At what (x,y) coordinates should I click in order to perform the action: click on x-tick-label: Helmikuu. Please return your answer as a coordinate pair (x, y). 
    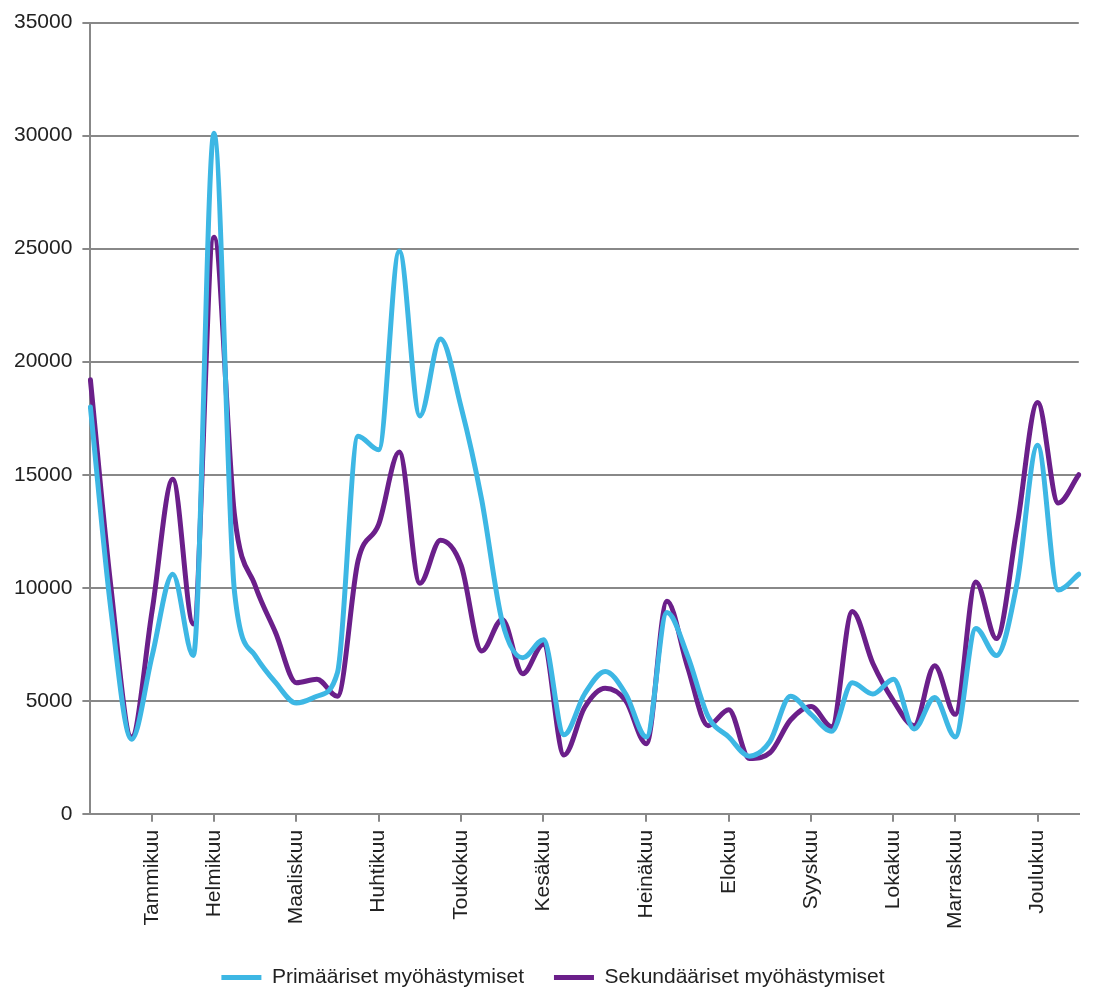
    Looking at the image, I should click on (212, 873).